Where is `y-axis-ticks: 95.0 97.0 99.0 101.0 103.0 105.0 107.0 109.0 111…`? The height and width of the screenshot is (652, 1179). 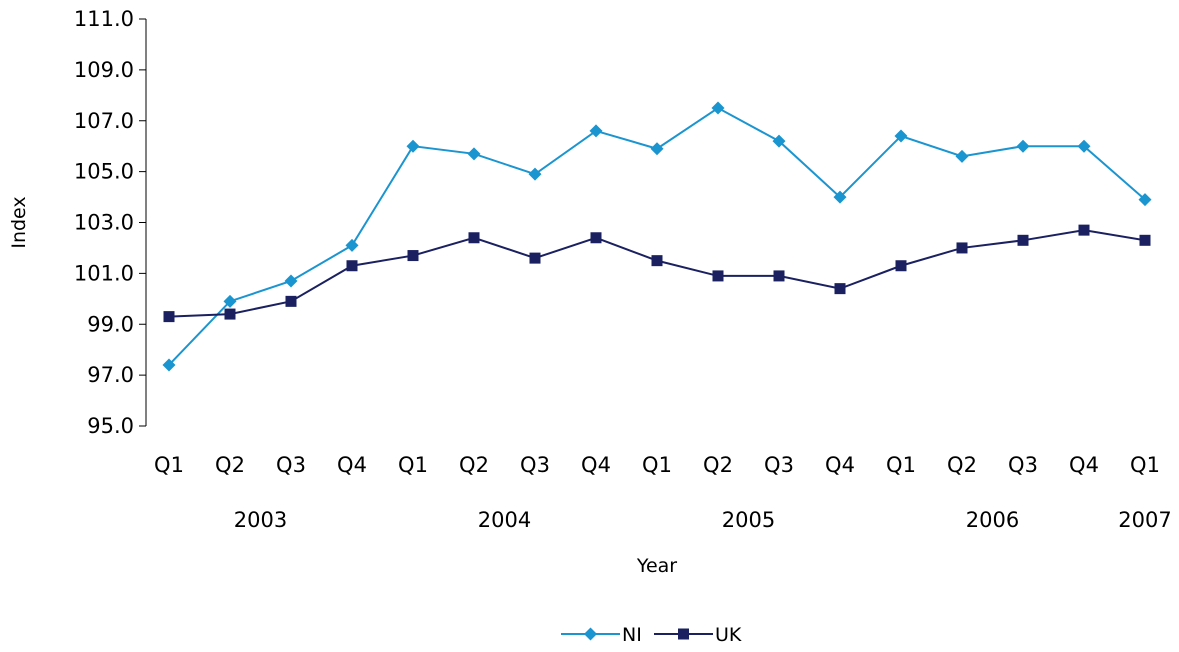 y-axis-ticks: 95.0 97.0 99.0 101.0 103.0 105.0 107.0 109.0 111… is located at coordinates (110, 222).